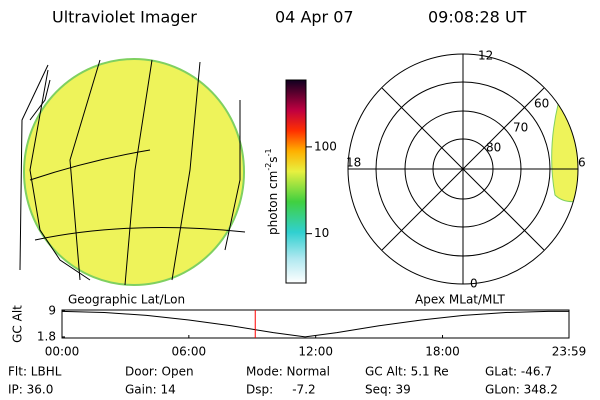  What do you see at coordinates (474, 284) in the screenshot?
I see `mlt-label: 0` at bounding box center [474, 284].